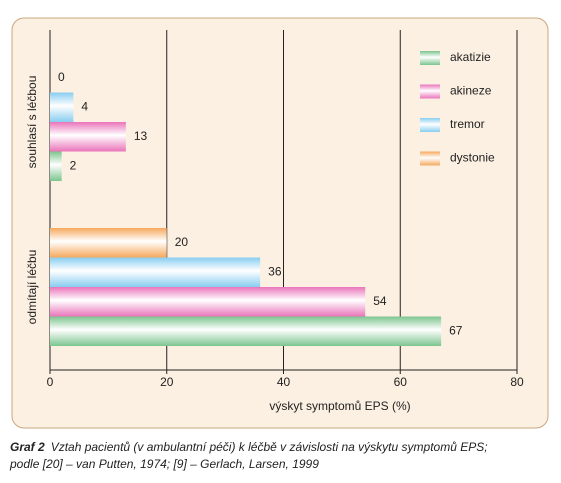  Describe the element at coordinates (275, 271) in the screenshot. I see `value-label: 36` at that location.